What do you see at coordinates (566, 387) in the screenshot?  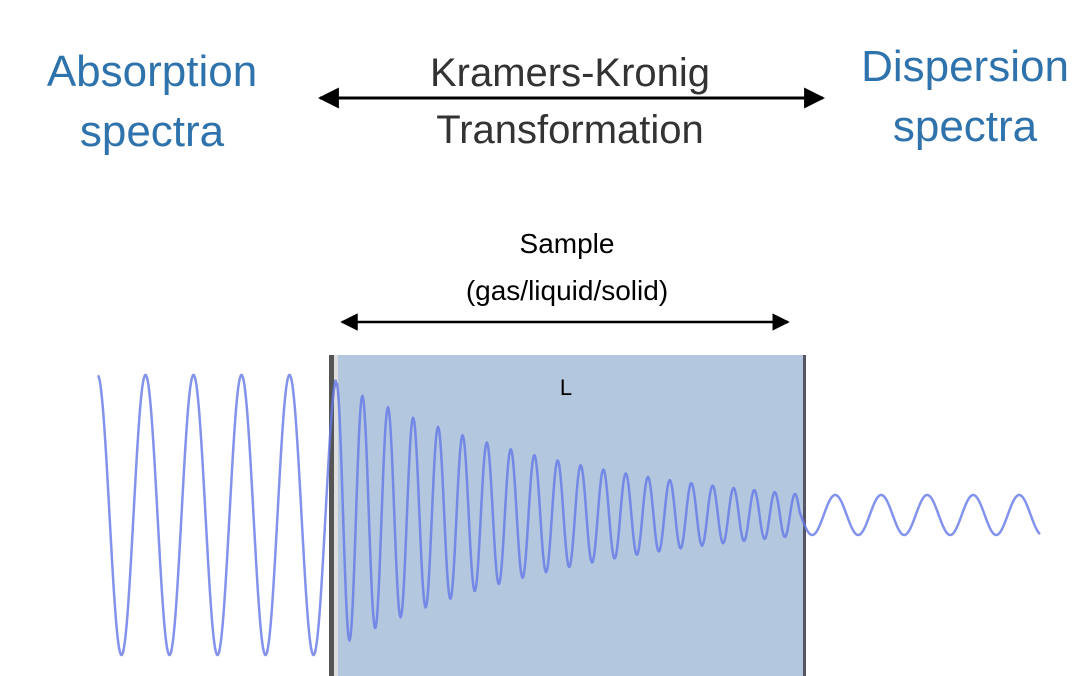 I see `length-label: L` at bounding box center [566, 387].